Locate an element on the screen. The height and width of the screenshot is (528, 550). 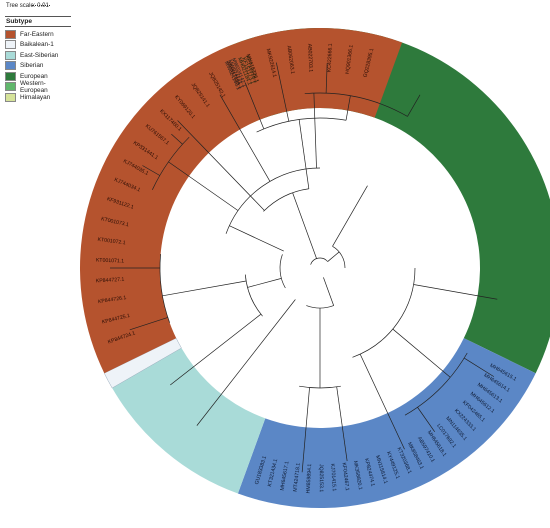
legend-item-siberian: Siberian is located at coordinates (38, 66).